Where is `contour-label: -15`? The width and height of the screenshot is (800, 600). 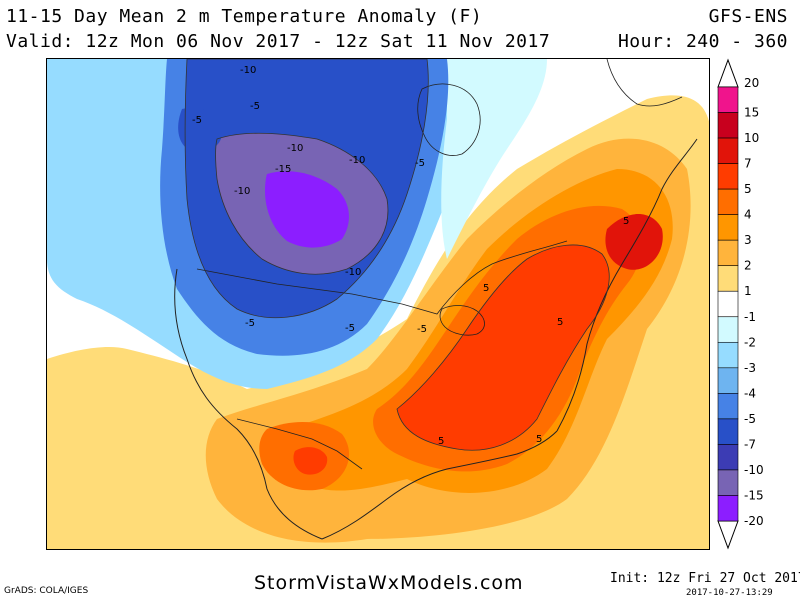
contour-label: -15 is located at coordinates (283, 169).